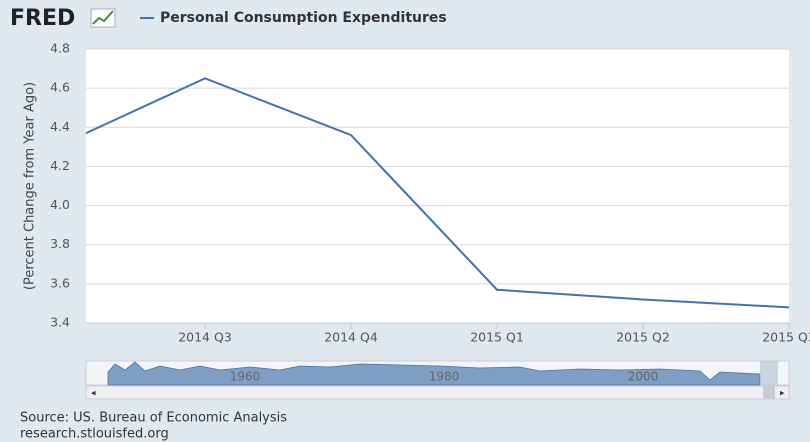  What do you see at coordinates (303, 18) in the screenshot?
I see `legend-label: Personal Consumption Expenditures` at bounding box center [303, 18].